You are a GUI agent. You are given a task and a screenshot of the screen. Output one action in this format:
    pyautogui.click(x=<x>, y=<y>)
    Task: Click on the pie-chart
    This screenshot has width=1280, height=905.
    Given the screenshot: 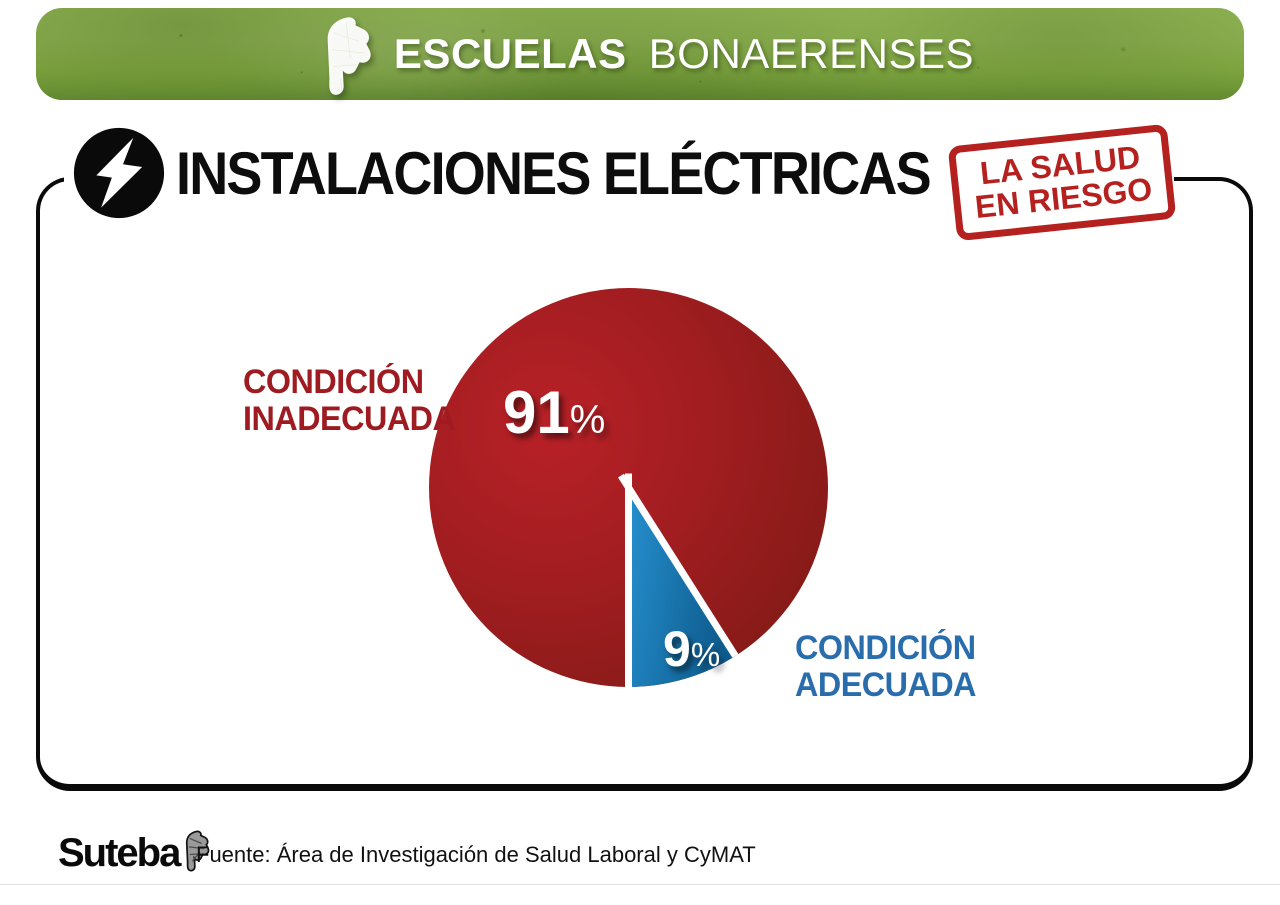 What is the action you would take?
    pyautogui.click(x=628, y=488)
    